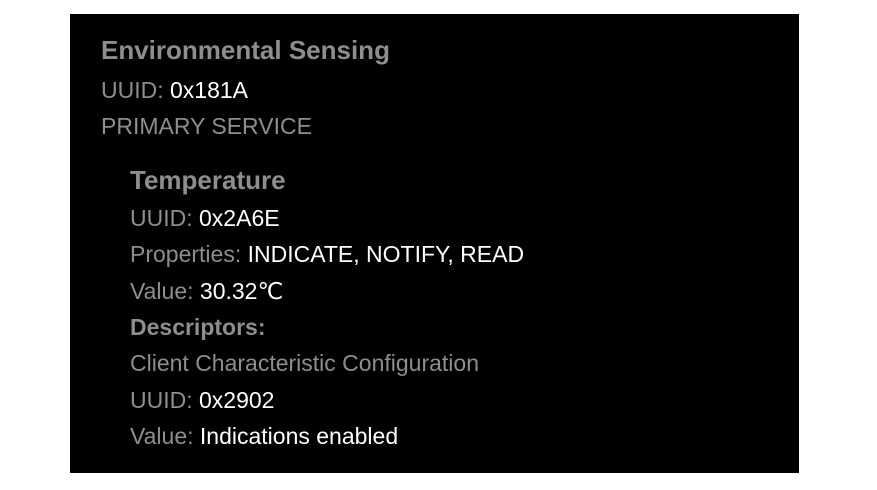 This screenshot has width=877, height=490. Describe the element at coordinates (241, 291) in the screenshot. I see `characteristic-value: 30.32℃` at that location.